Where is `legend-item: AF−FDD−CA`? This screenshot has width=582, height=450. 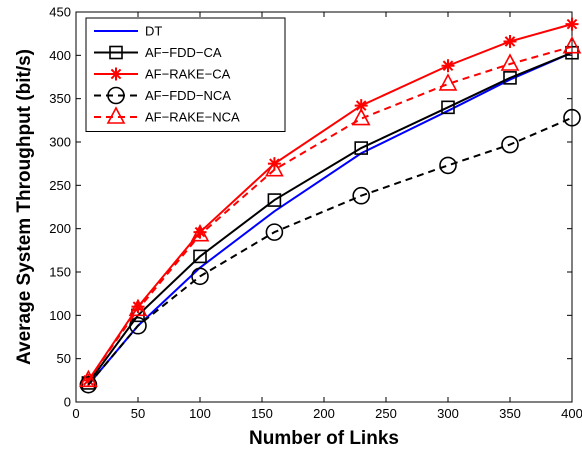 legend-item: AF−FDD−CA is located at coordinates (158, 52).